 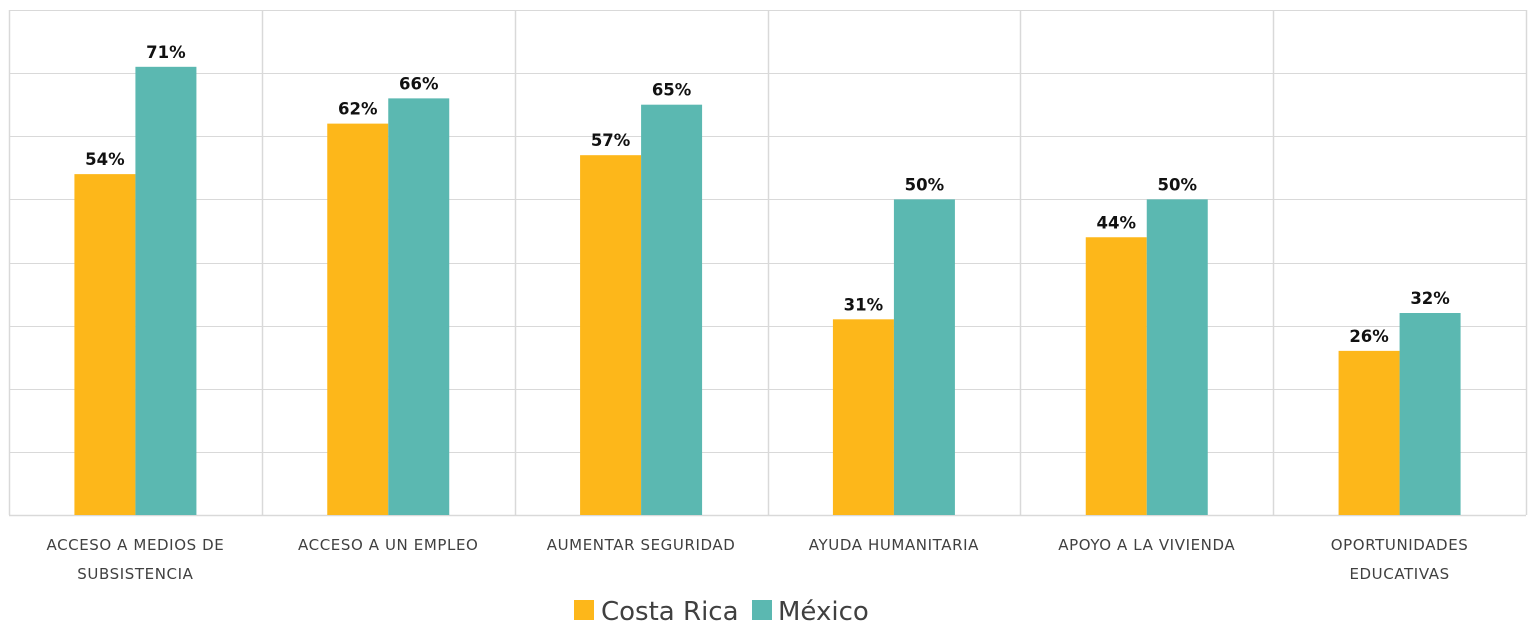 I want to click on category-label: EDUCATIVAS, so click(x=1399, y=574).